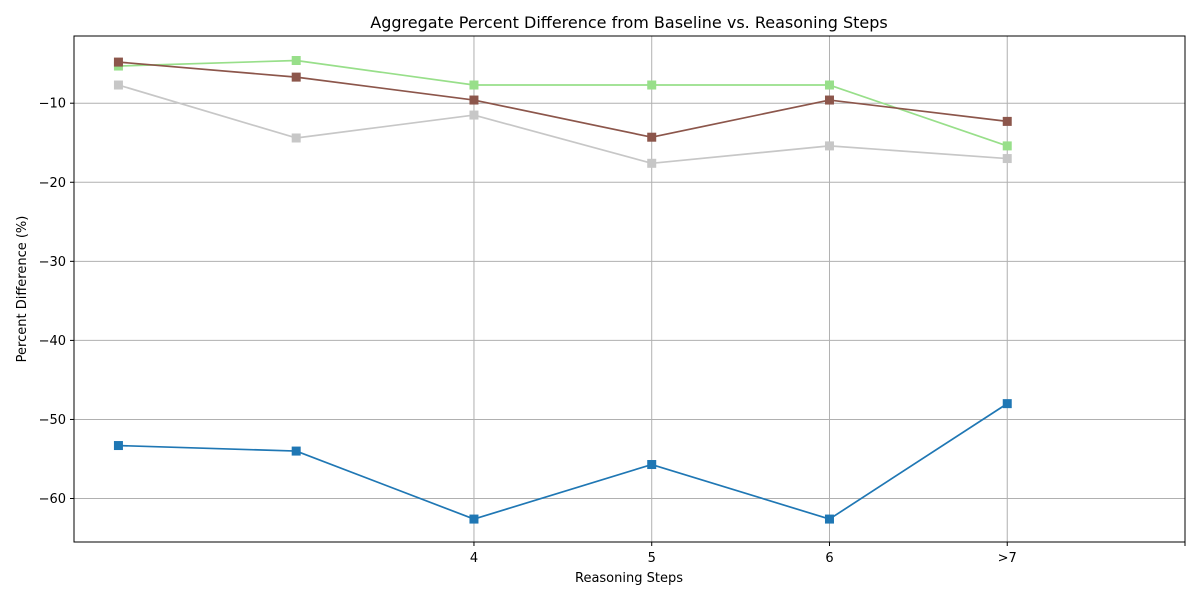 This screenshot has width=1200, height=600. What do you see at coordinates (52, 499) in the screenshot?
I see `y-tick-label: −60` at bounding box center [52, 499].